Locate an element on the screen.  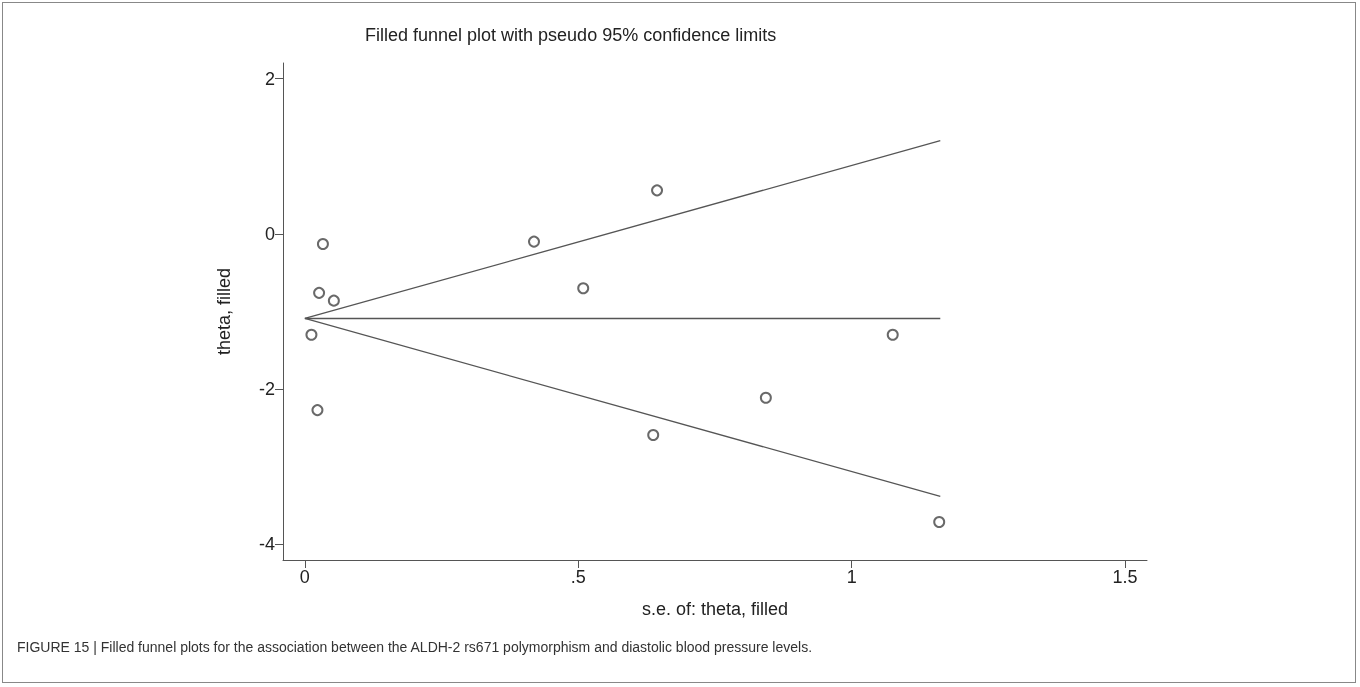
x-axis-title: s.e. of: theta, filled is located at coordinates (715, 609).